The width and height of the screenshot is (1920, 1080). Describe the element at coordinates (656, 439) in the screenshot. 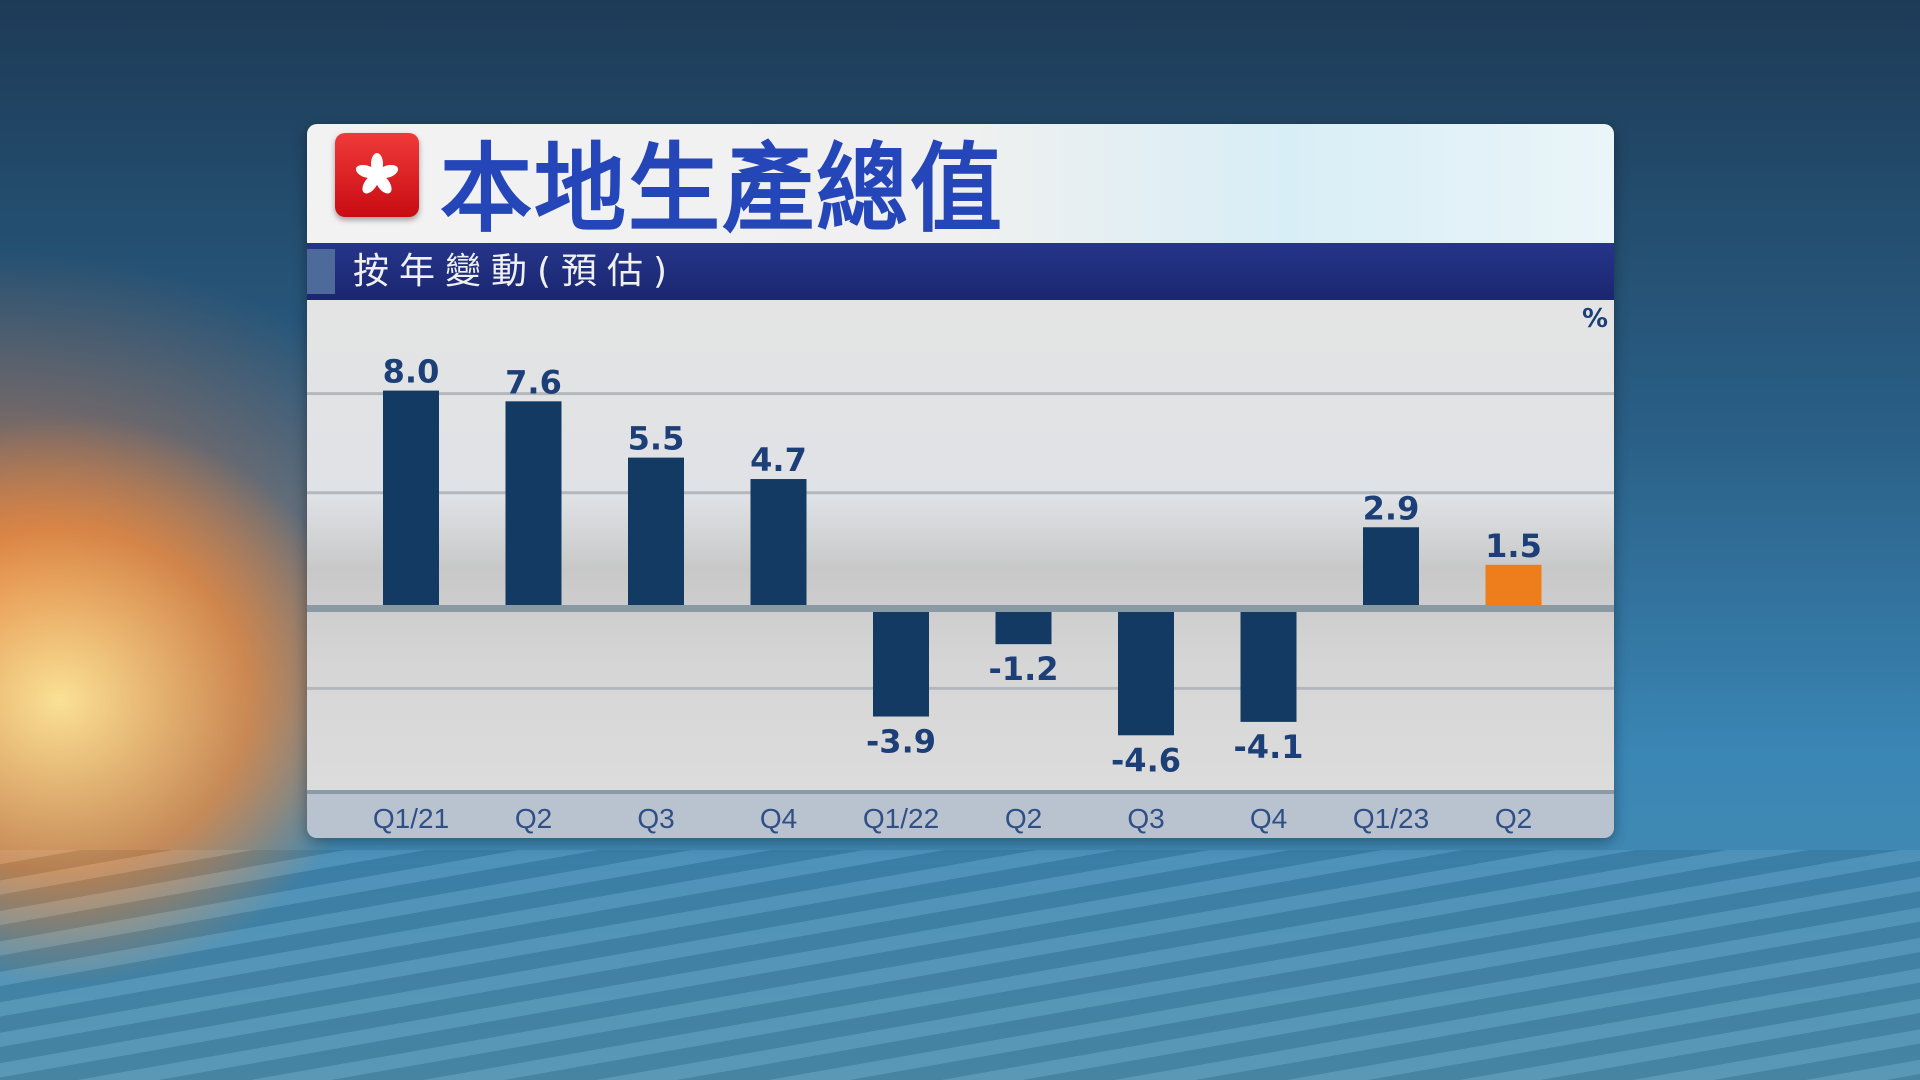

I see `data-label: 5.5` at that location.